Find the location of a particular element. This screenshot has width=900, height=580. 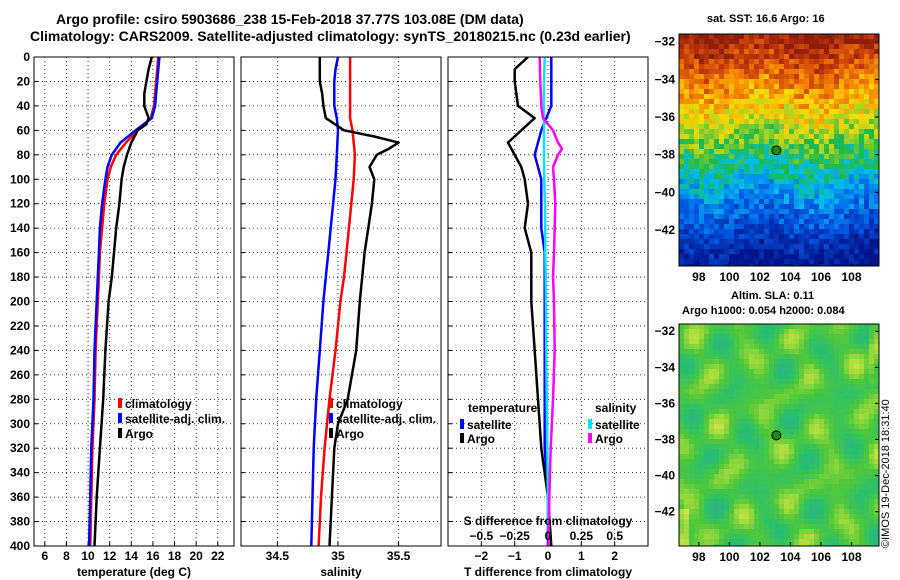

depth-tick-label: 200 is located at coordinates (20, 302).